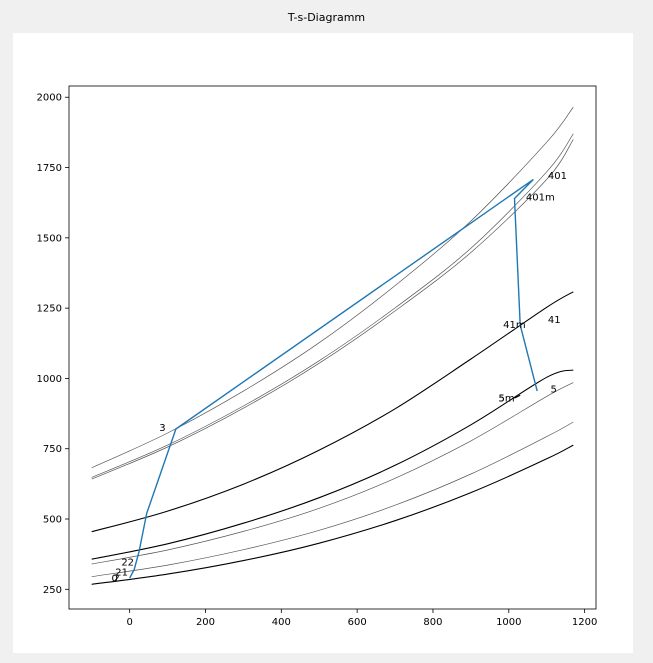 This screenshot has width=653, height=663. Describe the element at coordinates (162, 428) in the screenshot. I see `state-point-label: 3` at that location.